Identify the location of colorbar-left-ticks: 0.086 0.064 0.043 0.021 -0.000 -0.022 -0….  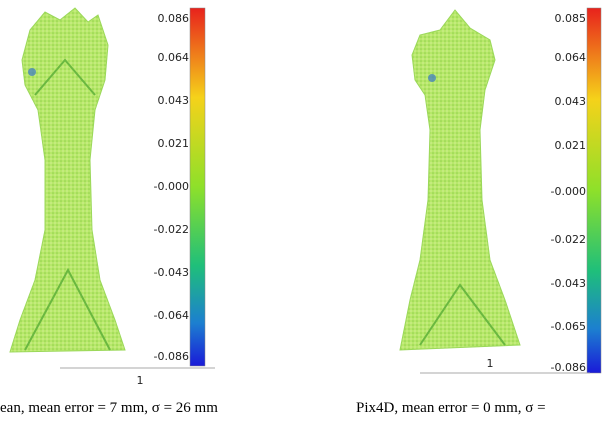
(171, 187).